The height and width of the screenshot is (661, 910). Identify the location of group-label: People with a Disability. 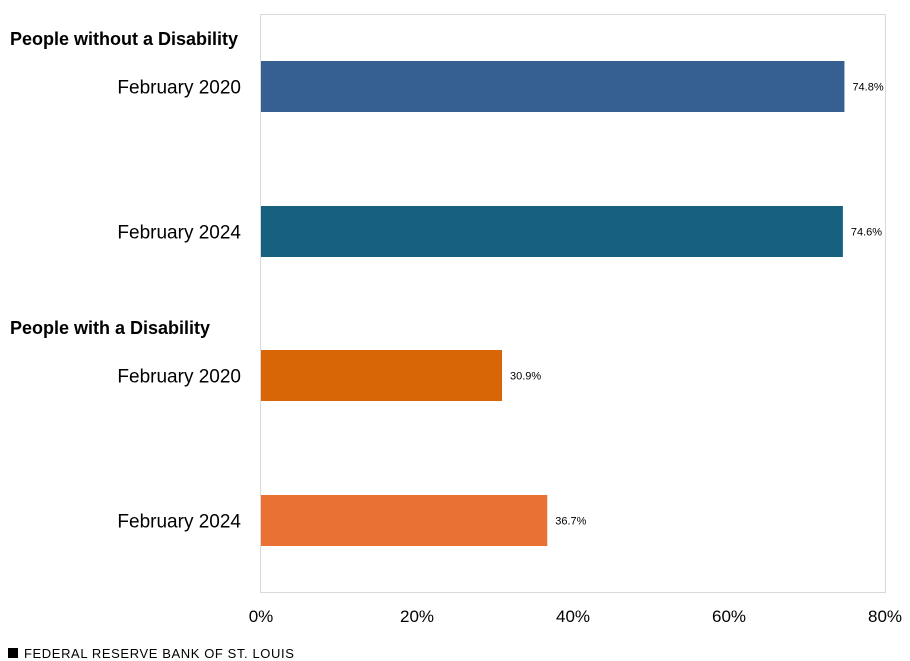
(110, 328).